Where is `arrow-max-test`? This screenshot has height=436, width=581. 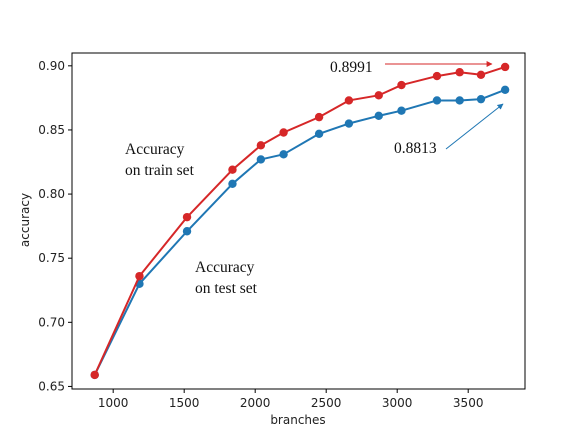
arrow-max-test is located at coordinates (474, 126).